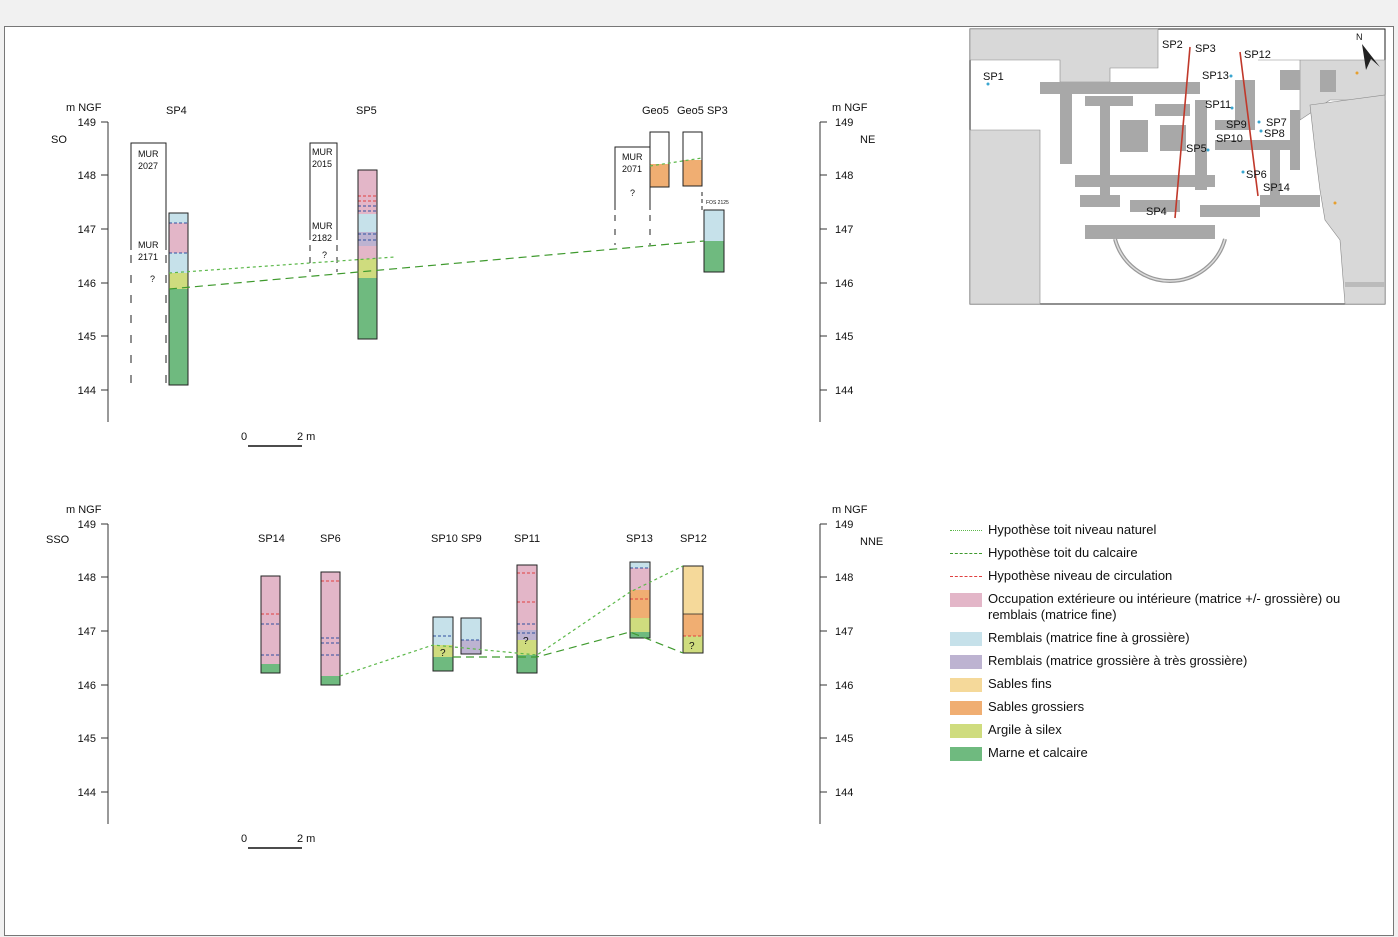 Image resolution: width=1398 pixels, height=937 pixels. Describe the element at coordinates (693, 609) in the screenshot. I see `column-sp12: ?` at that location.